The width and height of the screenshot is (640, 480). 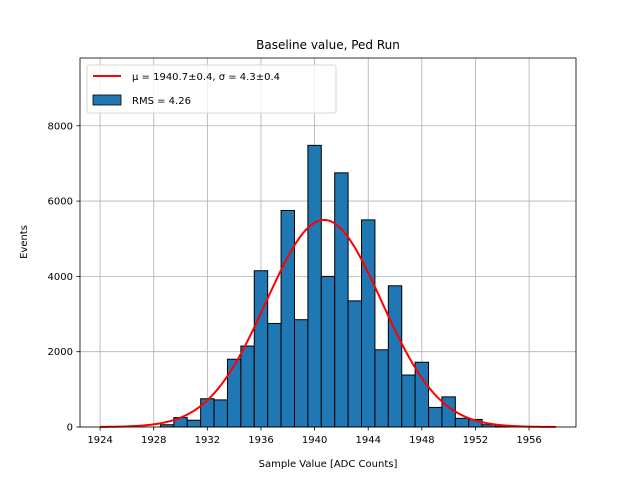 I want to click on y-axis-ticks: 0 2000 4000 6000 8000, so click(x=64, y=277).